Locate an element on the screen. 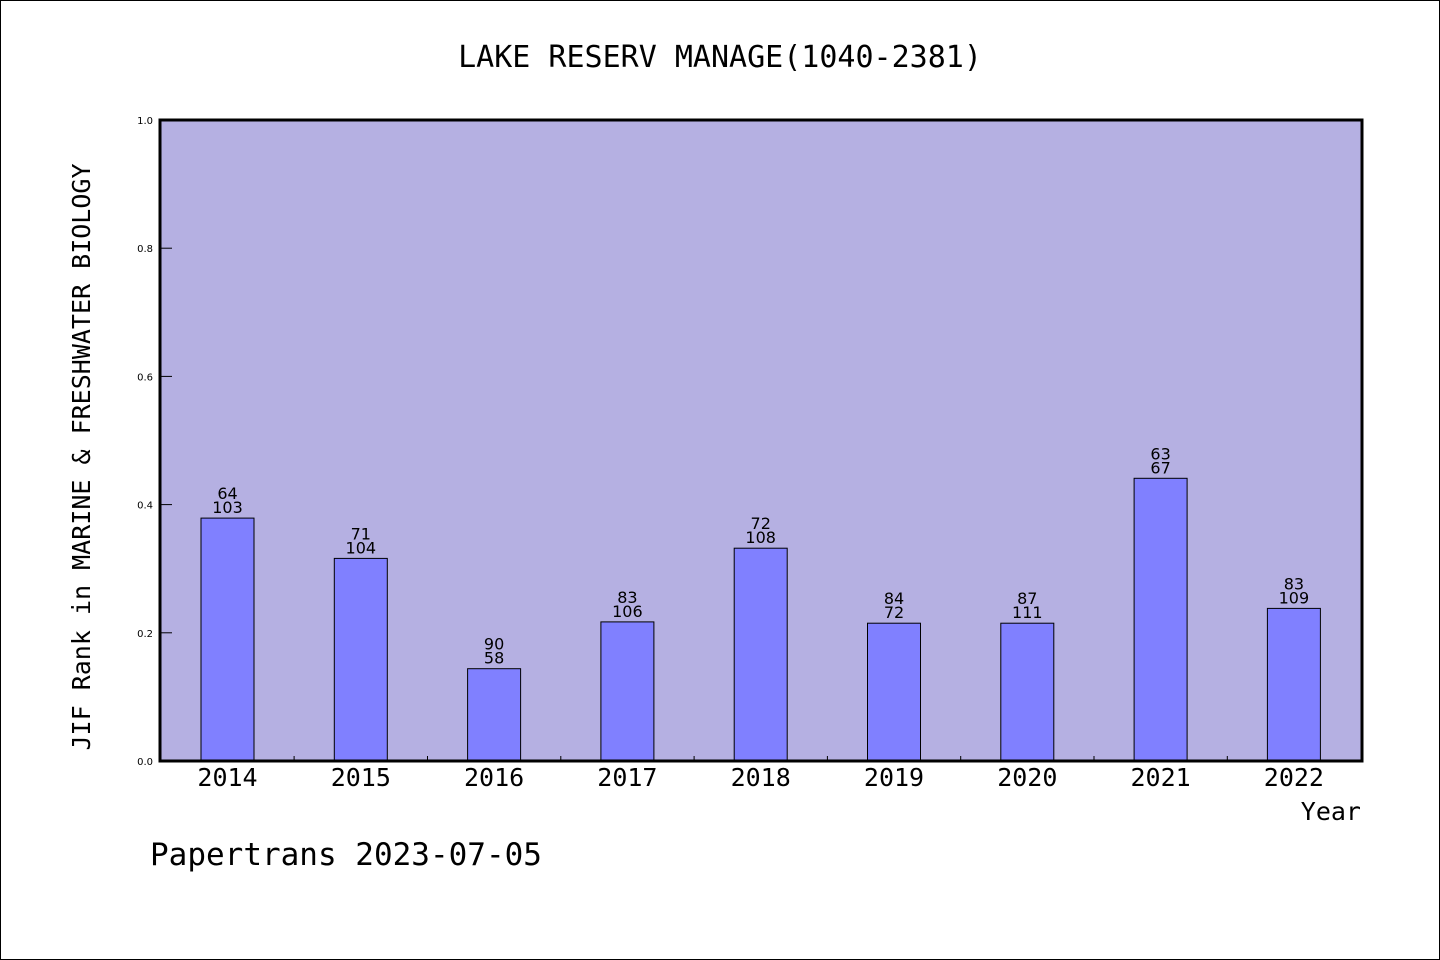  bar-total-label-2020: 111 is located at coordinates (1027, 612).